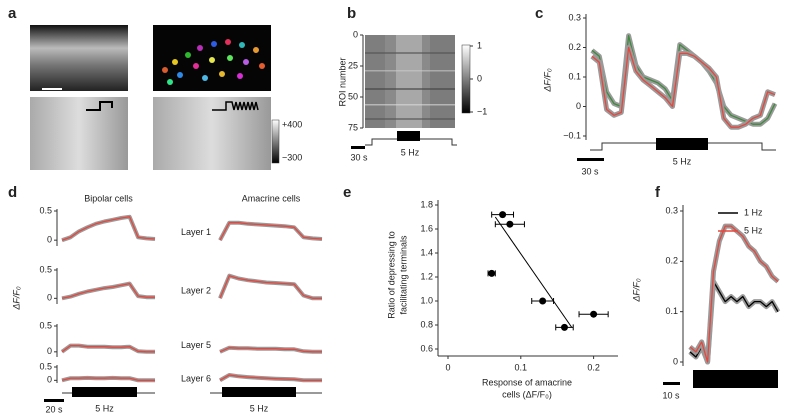 The image size is (800, 419). Describe the element at coordinates (539, 13) in the screenshot. I see `panel-label: c` at that location.